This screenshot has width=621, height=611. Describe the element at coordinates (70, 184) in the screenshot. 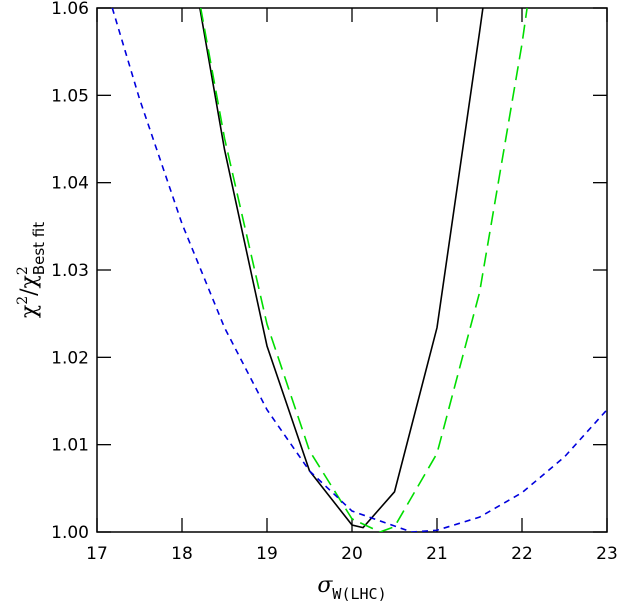

I see `y-tick-label: 1.04` at that location.